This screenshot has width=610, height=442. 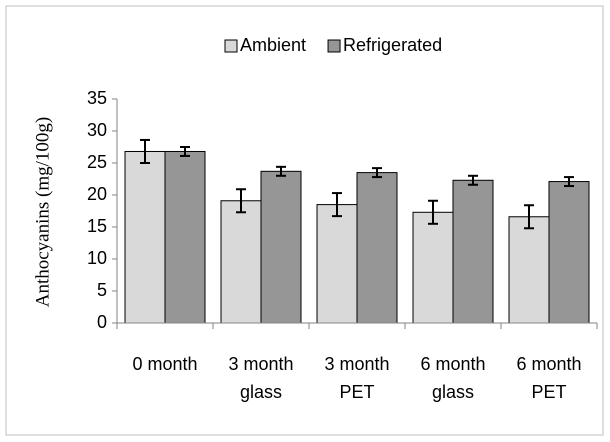 I want to click on y-axis-label: Anthocyanins (mg/100g), so click(x=42, y=212).